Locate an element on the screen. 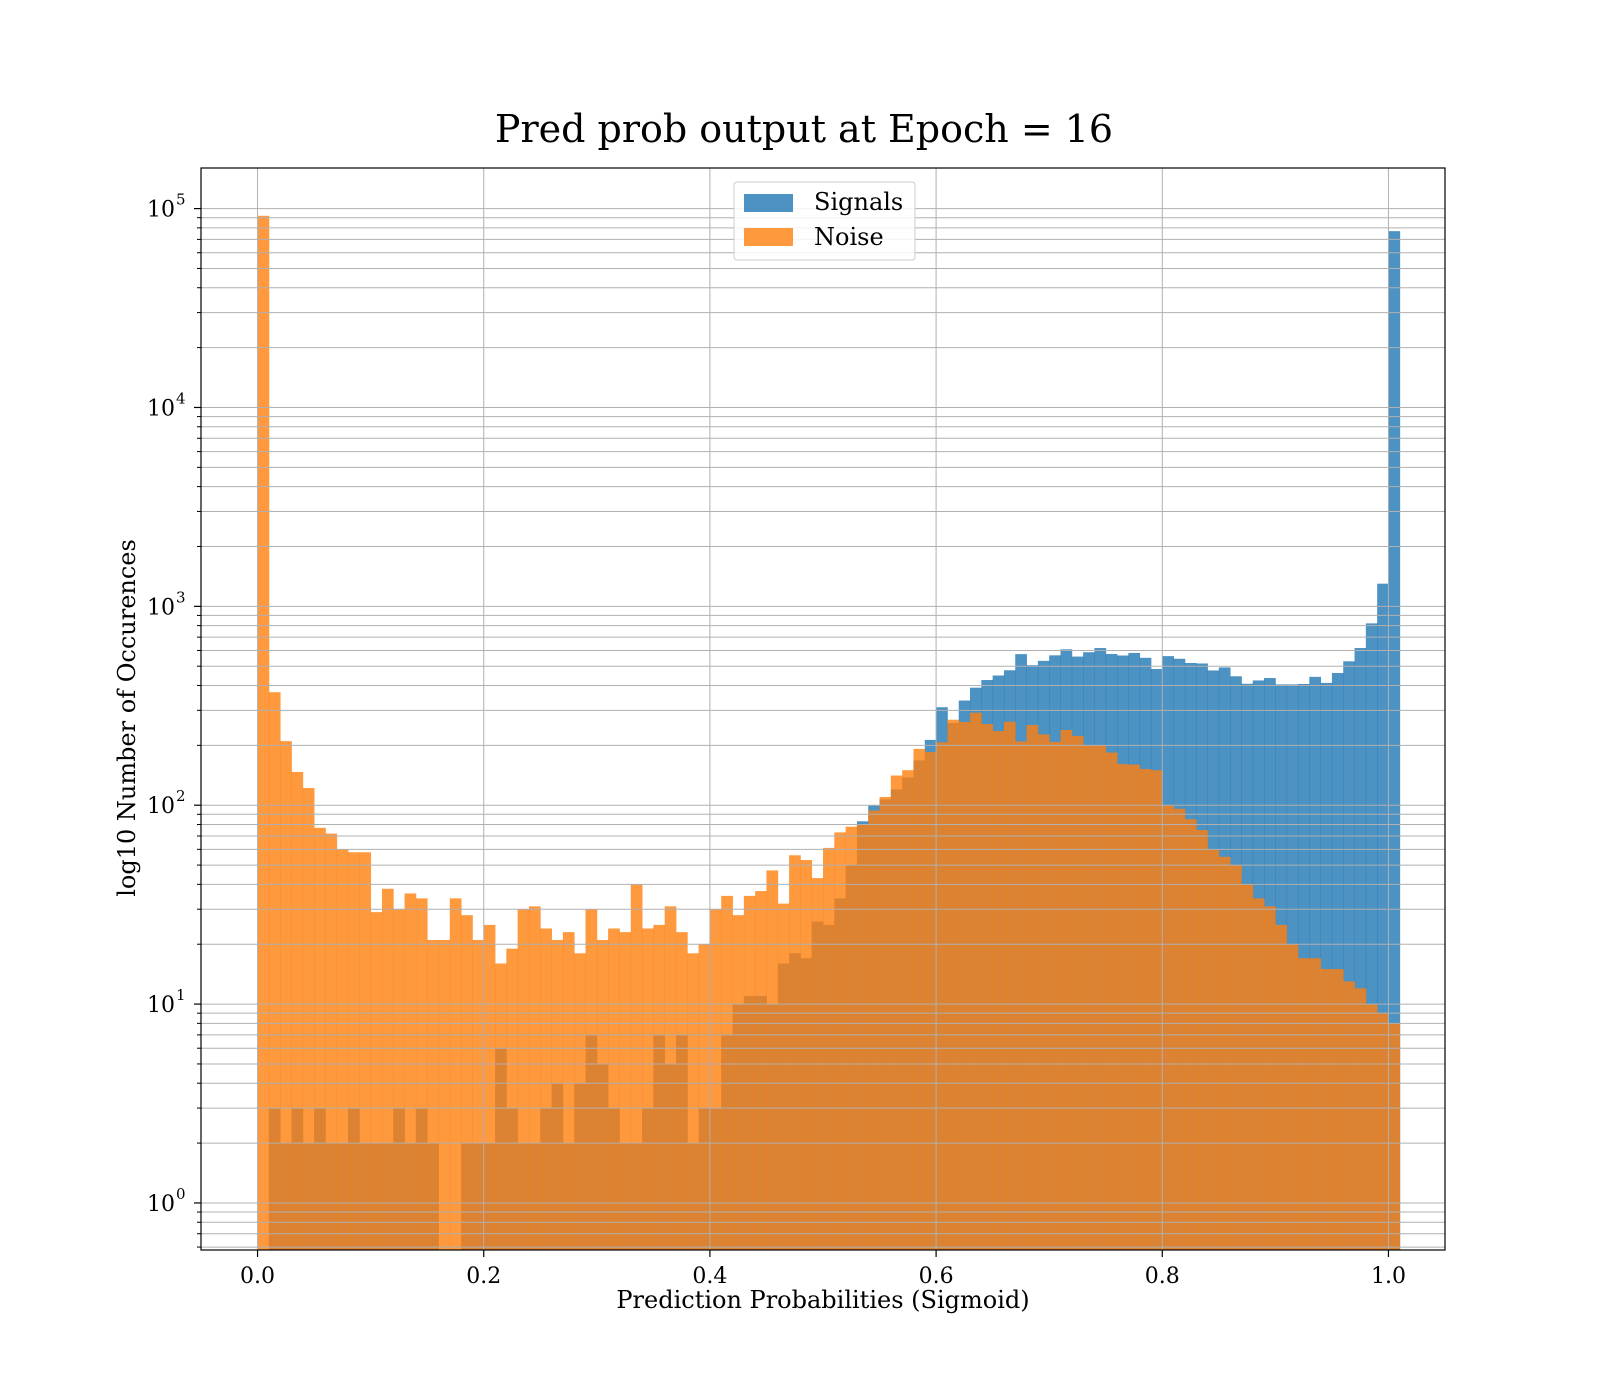 The width and height of the screenshot is (1600, 1400). x-tick-label: 0.4 is located at coordinates (709, 1276).